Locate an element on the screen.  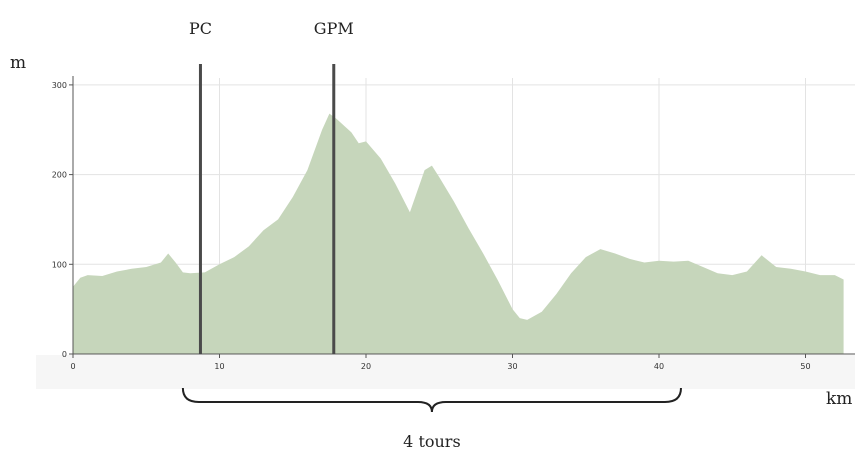
y-axis-label: m is located at coordinates (18, 63).